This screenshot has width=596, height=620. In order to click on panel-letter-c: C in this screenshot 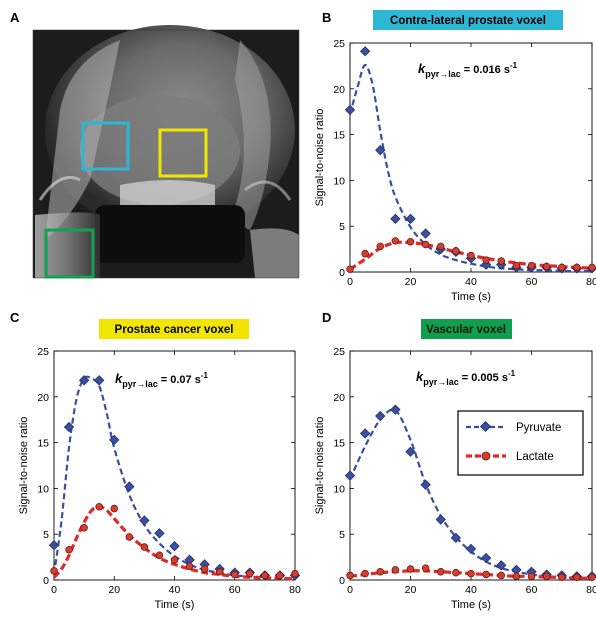, I will do `click(15, 317)`.